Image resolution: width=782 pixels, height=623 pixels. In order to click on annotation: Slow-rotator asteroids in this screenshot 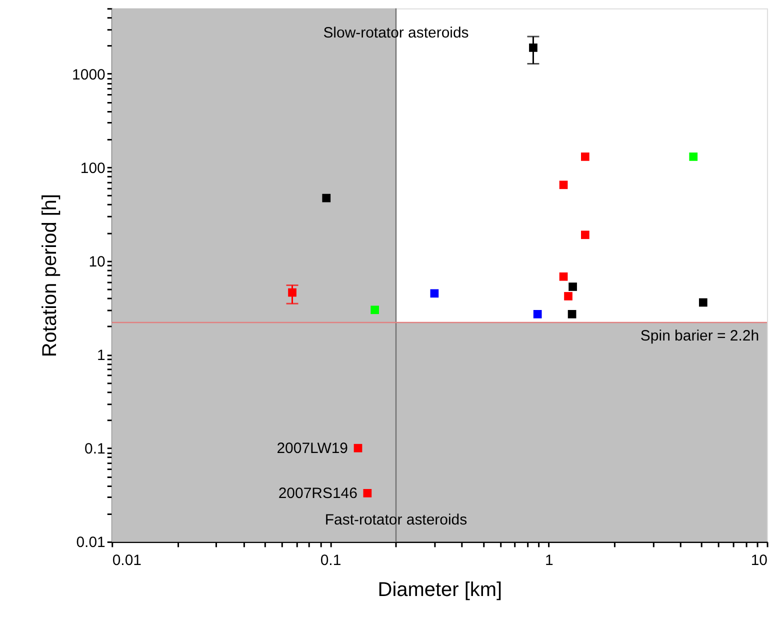, I will do `click(396, 33)`.